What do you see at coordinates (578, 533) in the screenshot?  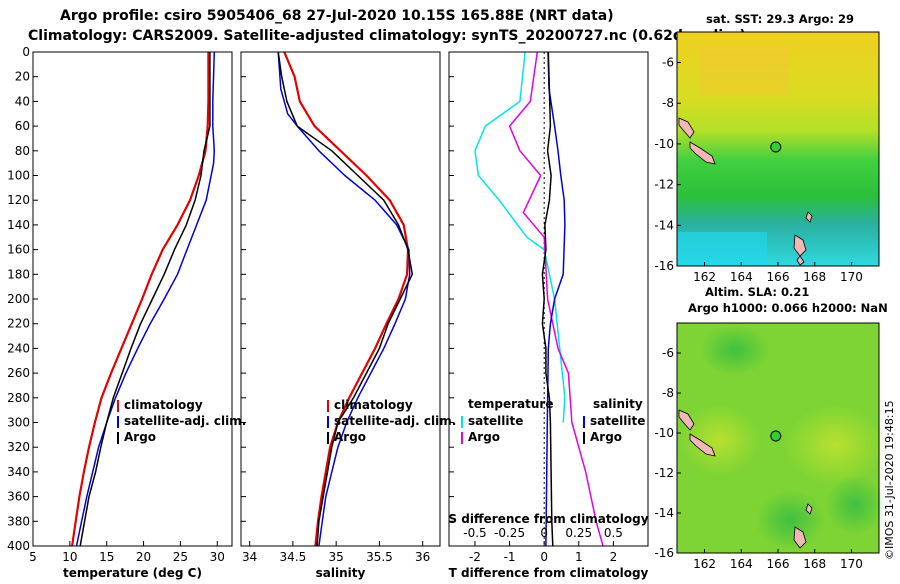 I see `x2-tick-label: 0.25` at bounding box center [578, 533].